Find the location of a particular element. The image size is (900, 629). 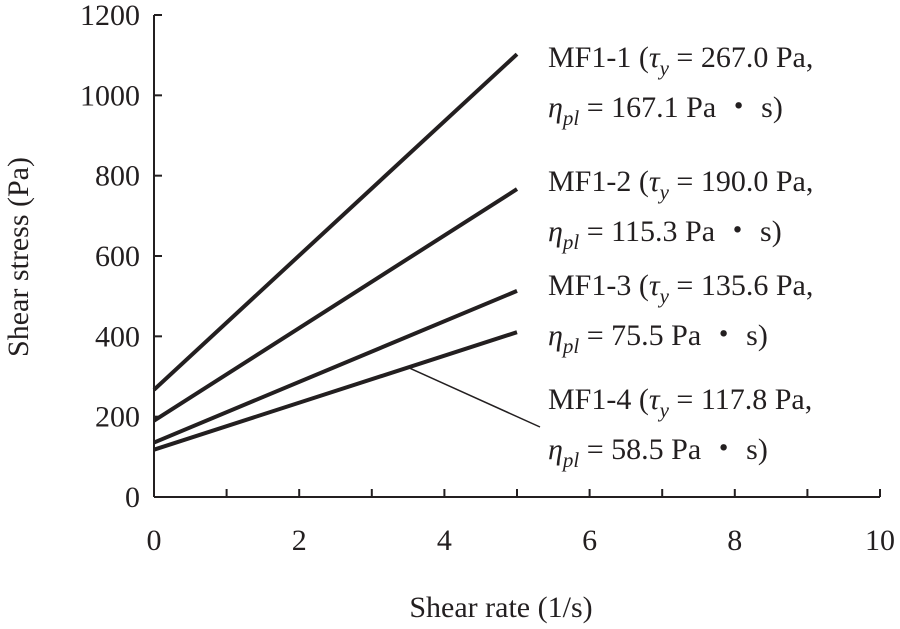

x-tick-label: 4 is located at coordinates (444, 540).